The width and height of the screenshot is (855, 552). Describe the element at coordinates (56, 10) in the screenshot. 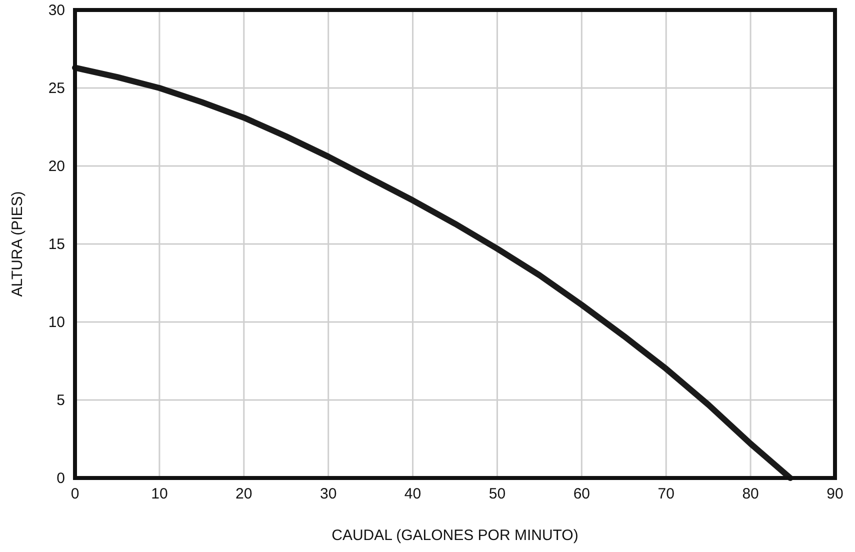

I see `y-tick-label: 30` at that location.